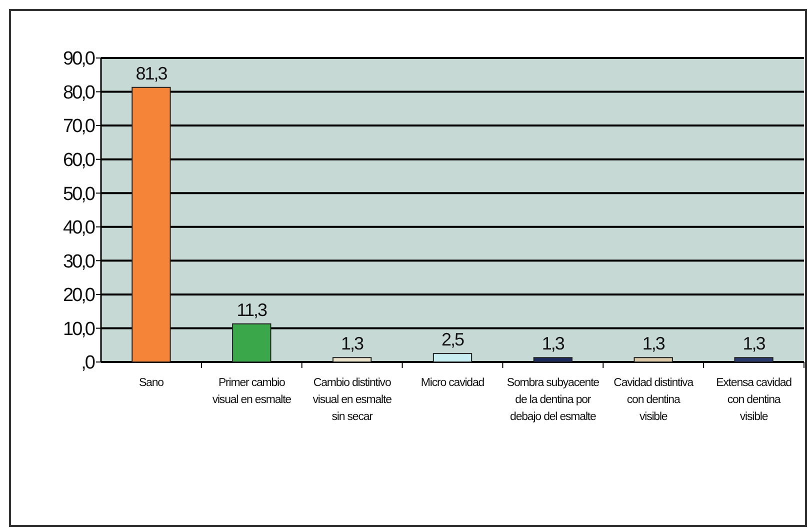  What do you see at coordinates (79, 261) in the screenshot?
I see `y-tick-label: 30,0` at bounding box center [79, 261].